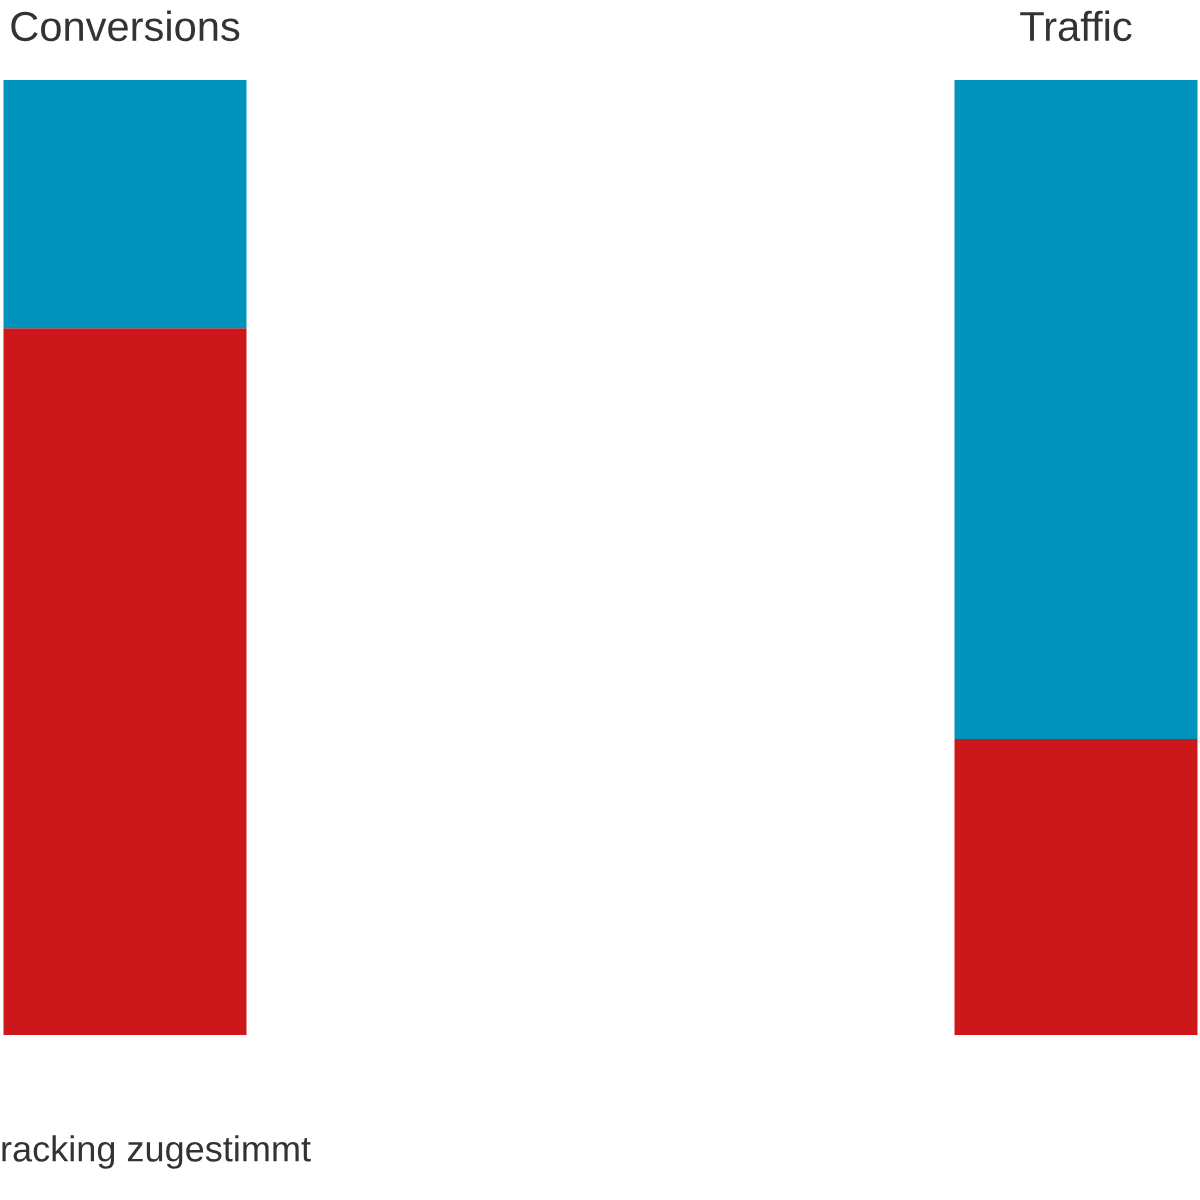 The width and height of the screenshot is (1200, 1200). What do you see at coordinates (156, 1152) in the screenshot?
I see `text: racking zugestimmt` at bounding box center [156, 1152].